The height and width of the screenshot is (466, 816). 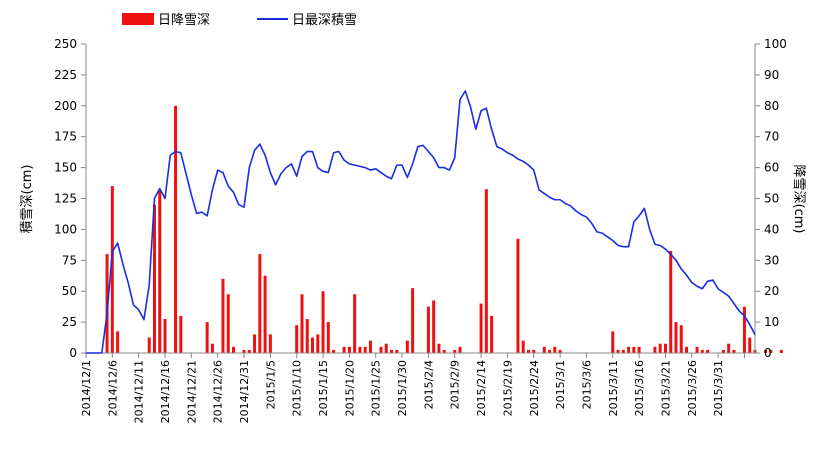 I want to click on y-right-tick-label: 100, so click(x=775, y=44).